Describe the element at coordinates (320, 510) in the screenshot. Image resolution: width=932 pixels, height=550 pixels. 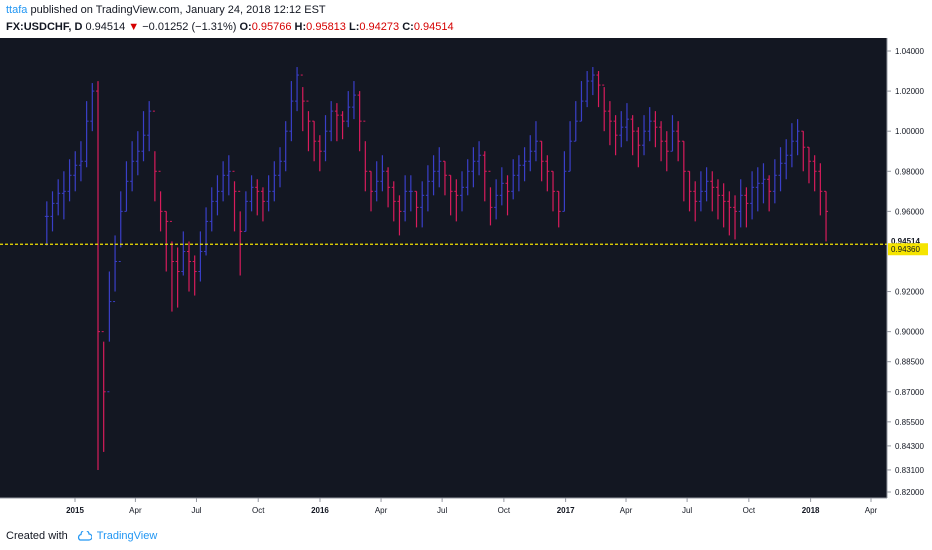
I see `time-tick-label: 2016` at that location.